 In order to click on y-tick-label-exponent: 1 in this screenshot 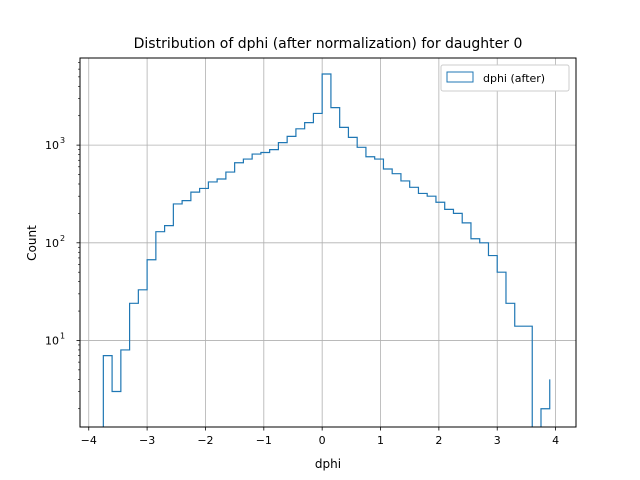, I will do `click(62, 335)`.